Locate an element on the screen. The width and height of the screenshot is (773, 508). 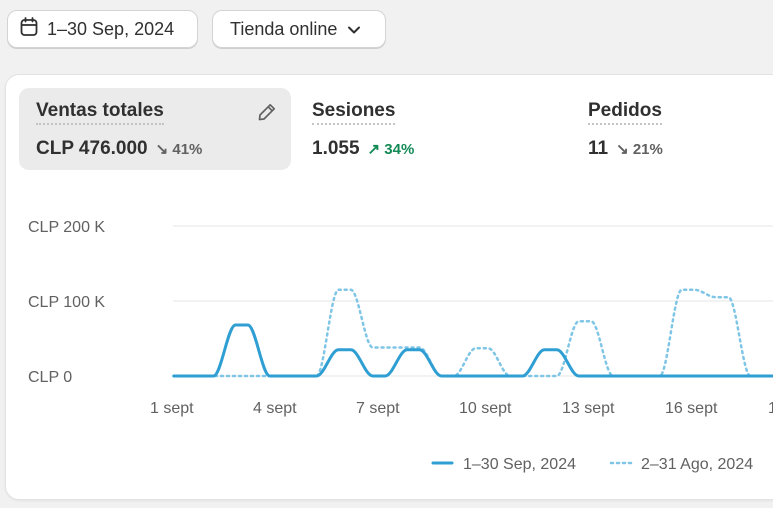
y-tick-label: CLP 100 K is located at coordinates (66, 302).